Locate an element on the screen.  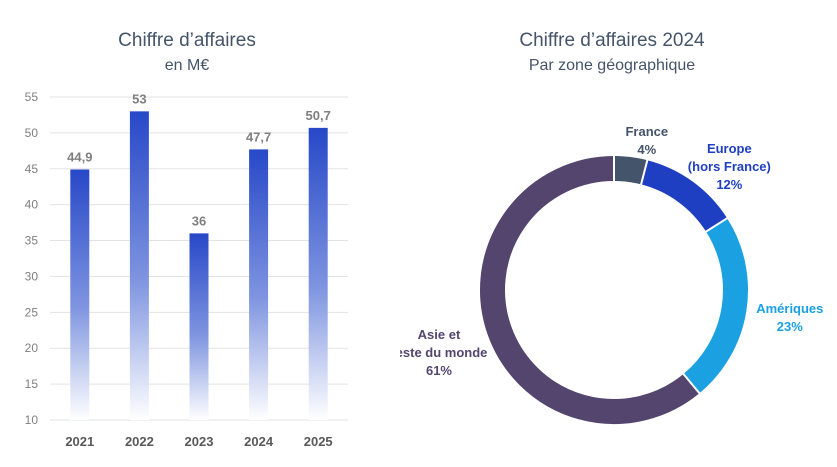
slice-name-line: Amériques is located at coordinates (789, 308).